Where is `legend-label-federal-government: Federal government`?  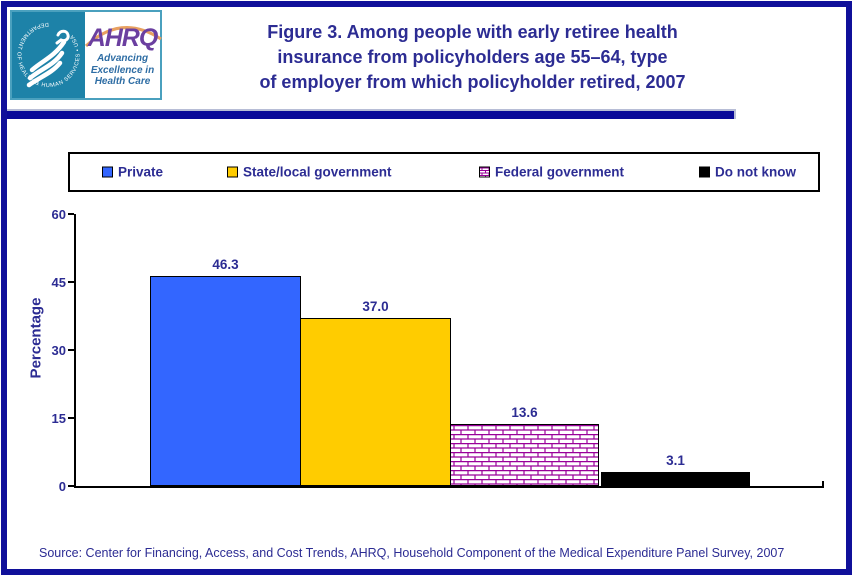 legend-label-federal-government: Federal government is located at coordinates (560, 172).